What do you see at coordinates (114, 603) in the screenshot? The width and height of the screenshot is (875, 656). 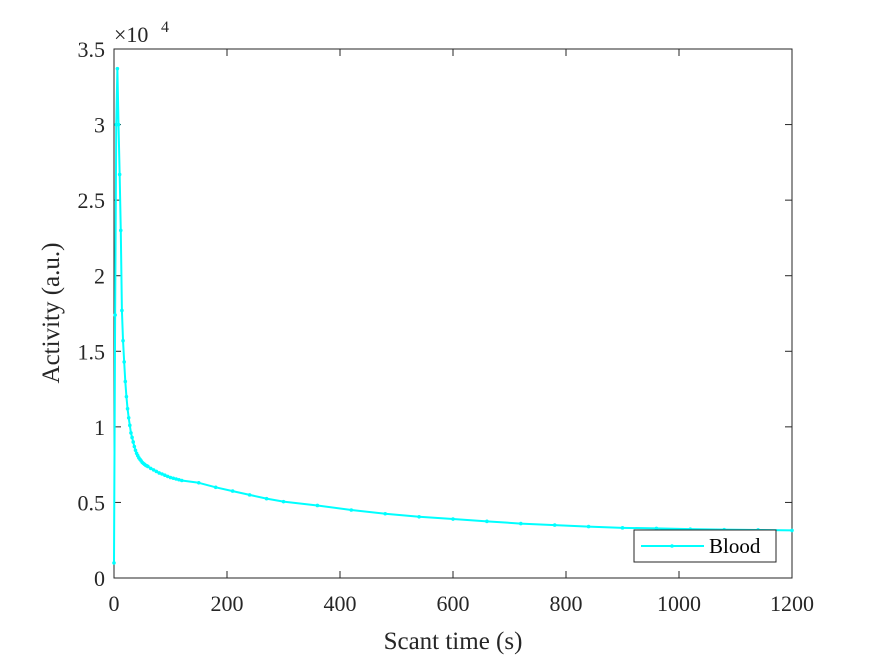 I see `x-tick-label: 0` at bounding box center [114, 603].